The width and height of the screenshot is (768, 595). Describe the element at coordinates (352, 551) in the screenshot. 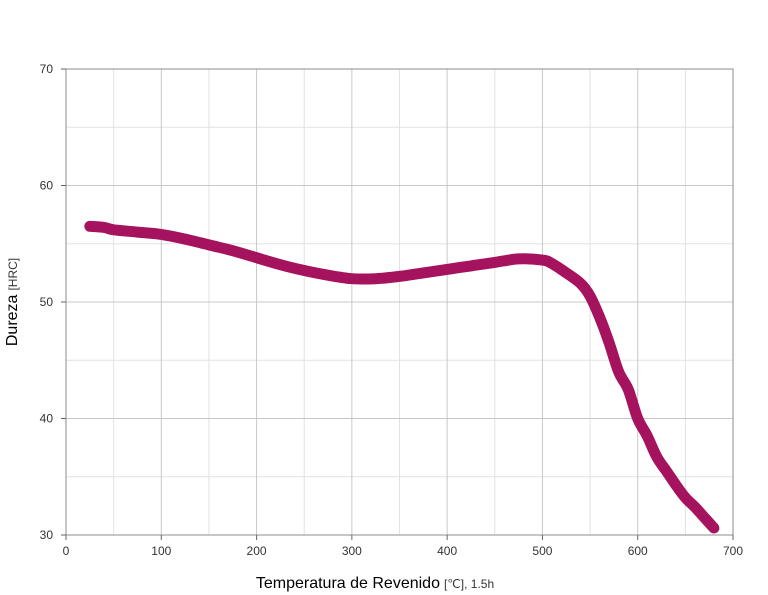

I see `x-tick-label: 300` at that location.